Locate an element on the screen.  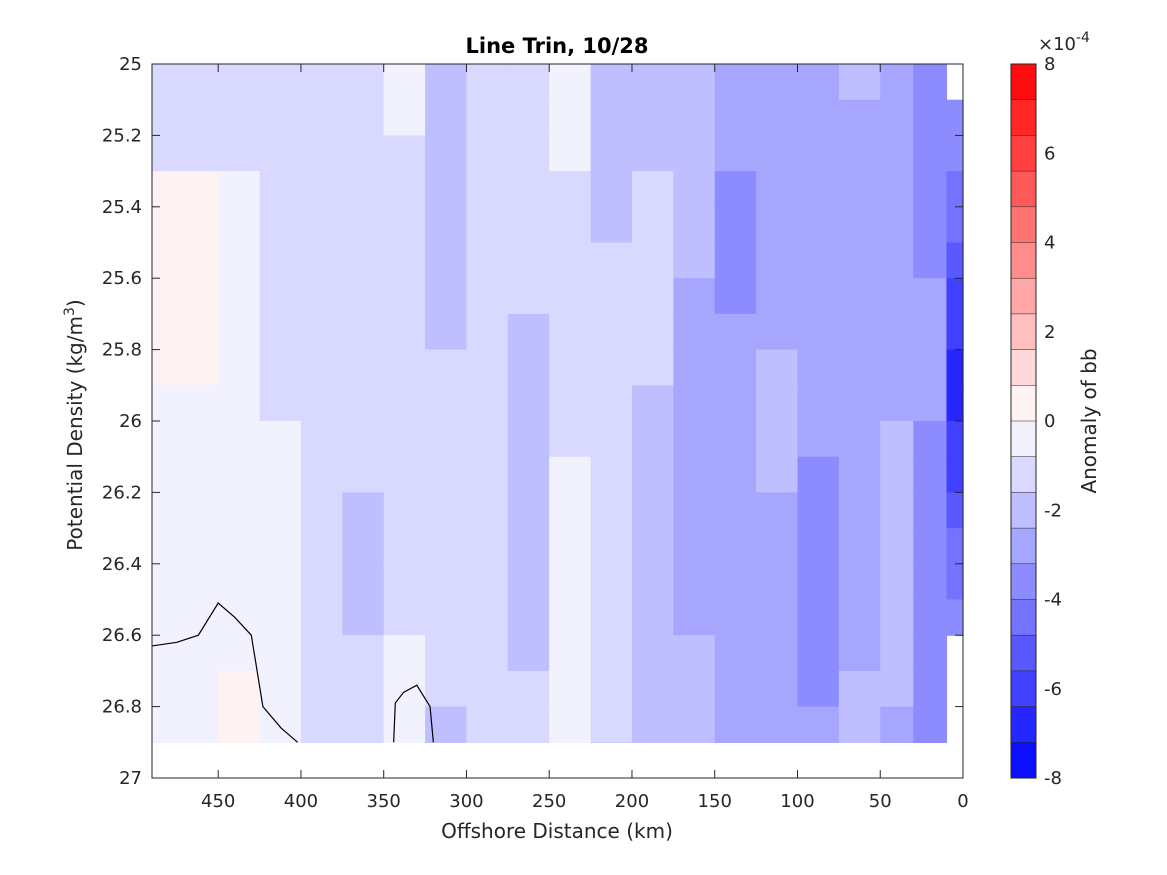
colorbar-label: Anomaly of bb is located at coordinates (1089, 420).